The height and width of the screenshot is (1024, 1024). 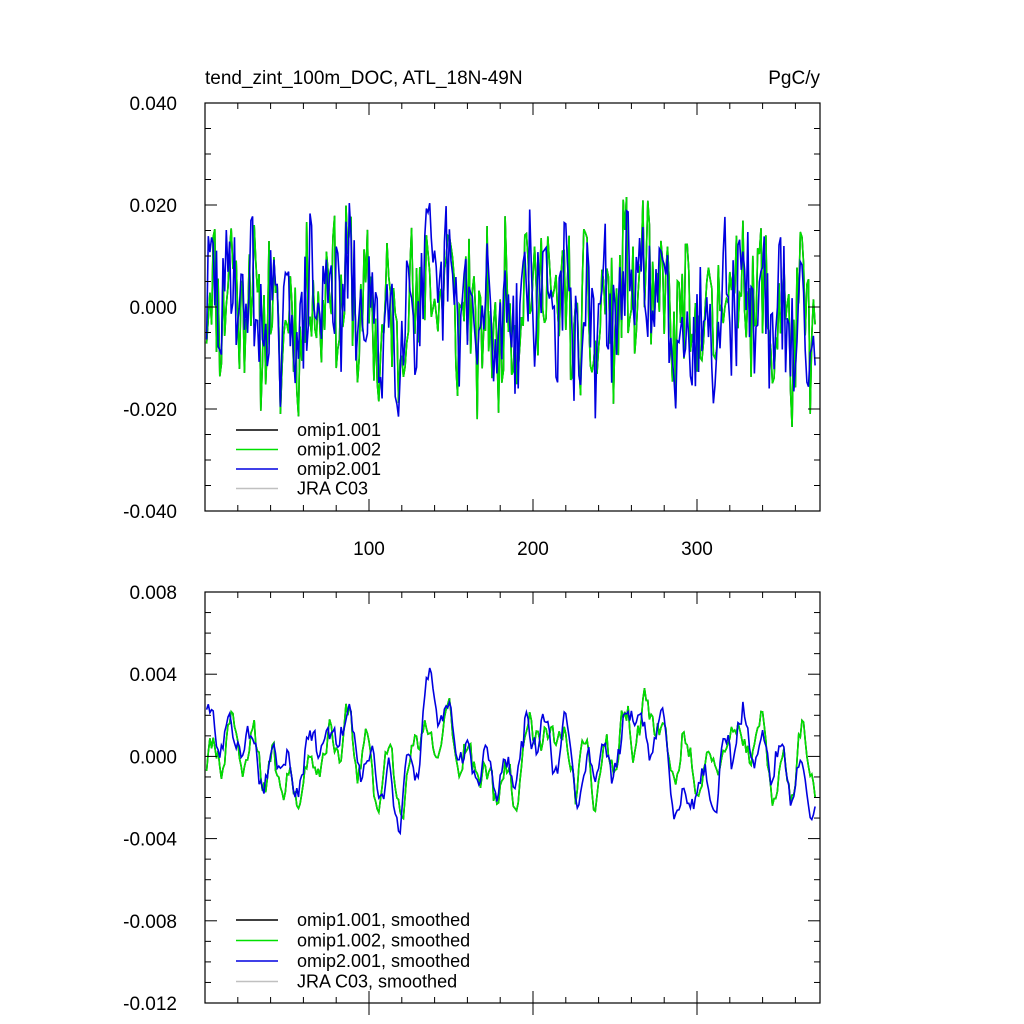 I want to click on legend-label: omip2.001, so click(x=339, y=469).